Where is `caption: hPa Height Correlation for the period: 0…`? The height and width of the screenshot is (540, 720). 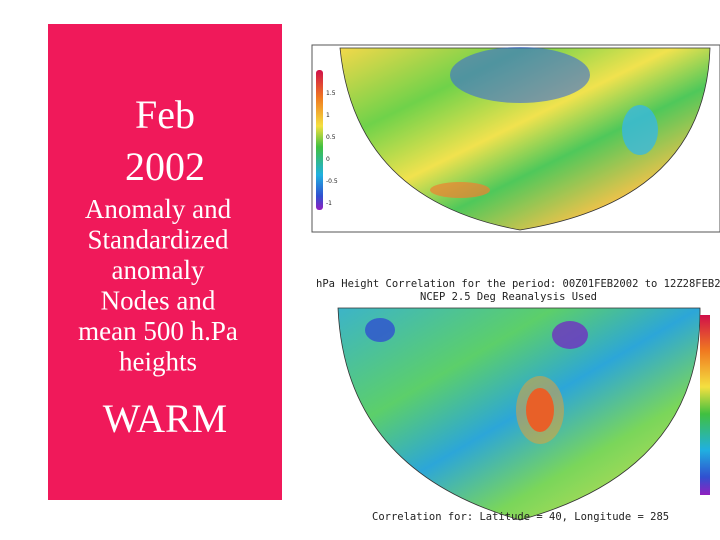 caption: hPa Height Correlation for the period: 0… is located at coordinates (518, 284).